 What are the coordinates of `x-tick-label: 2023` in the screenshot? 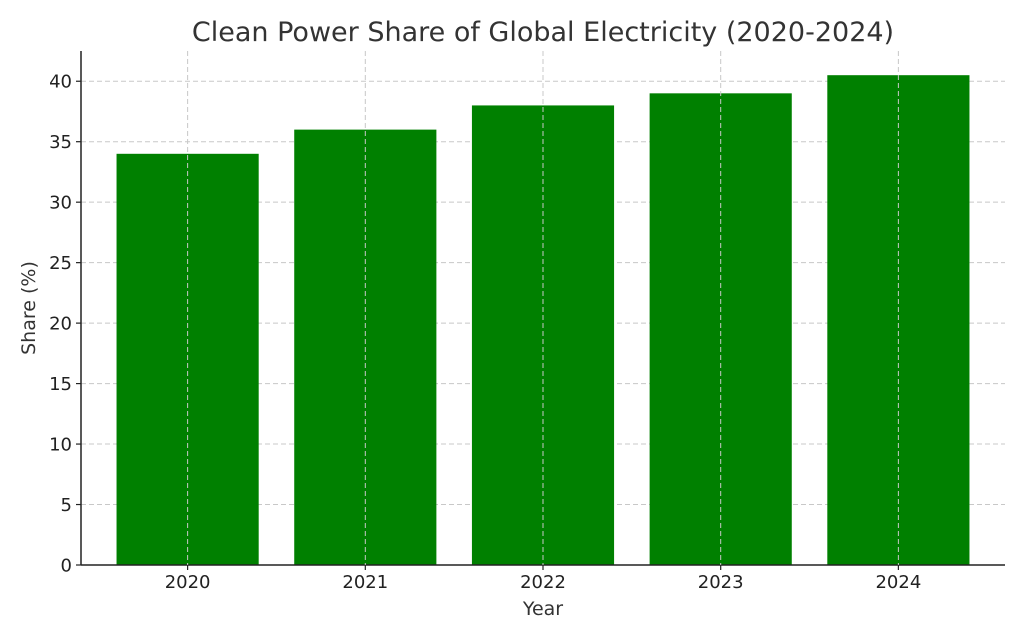 It's located at (721, 582).